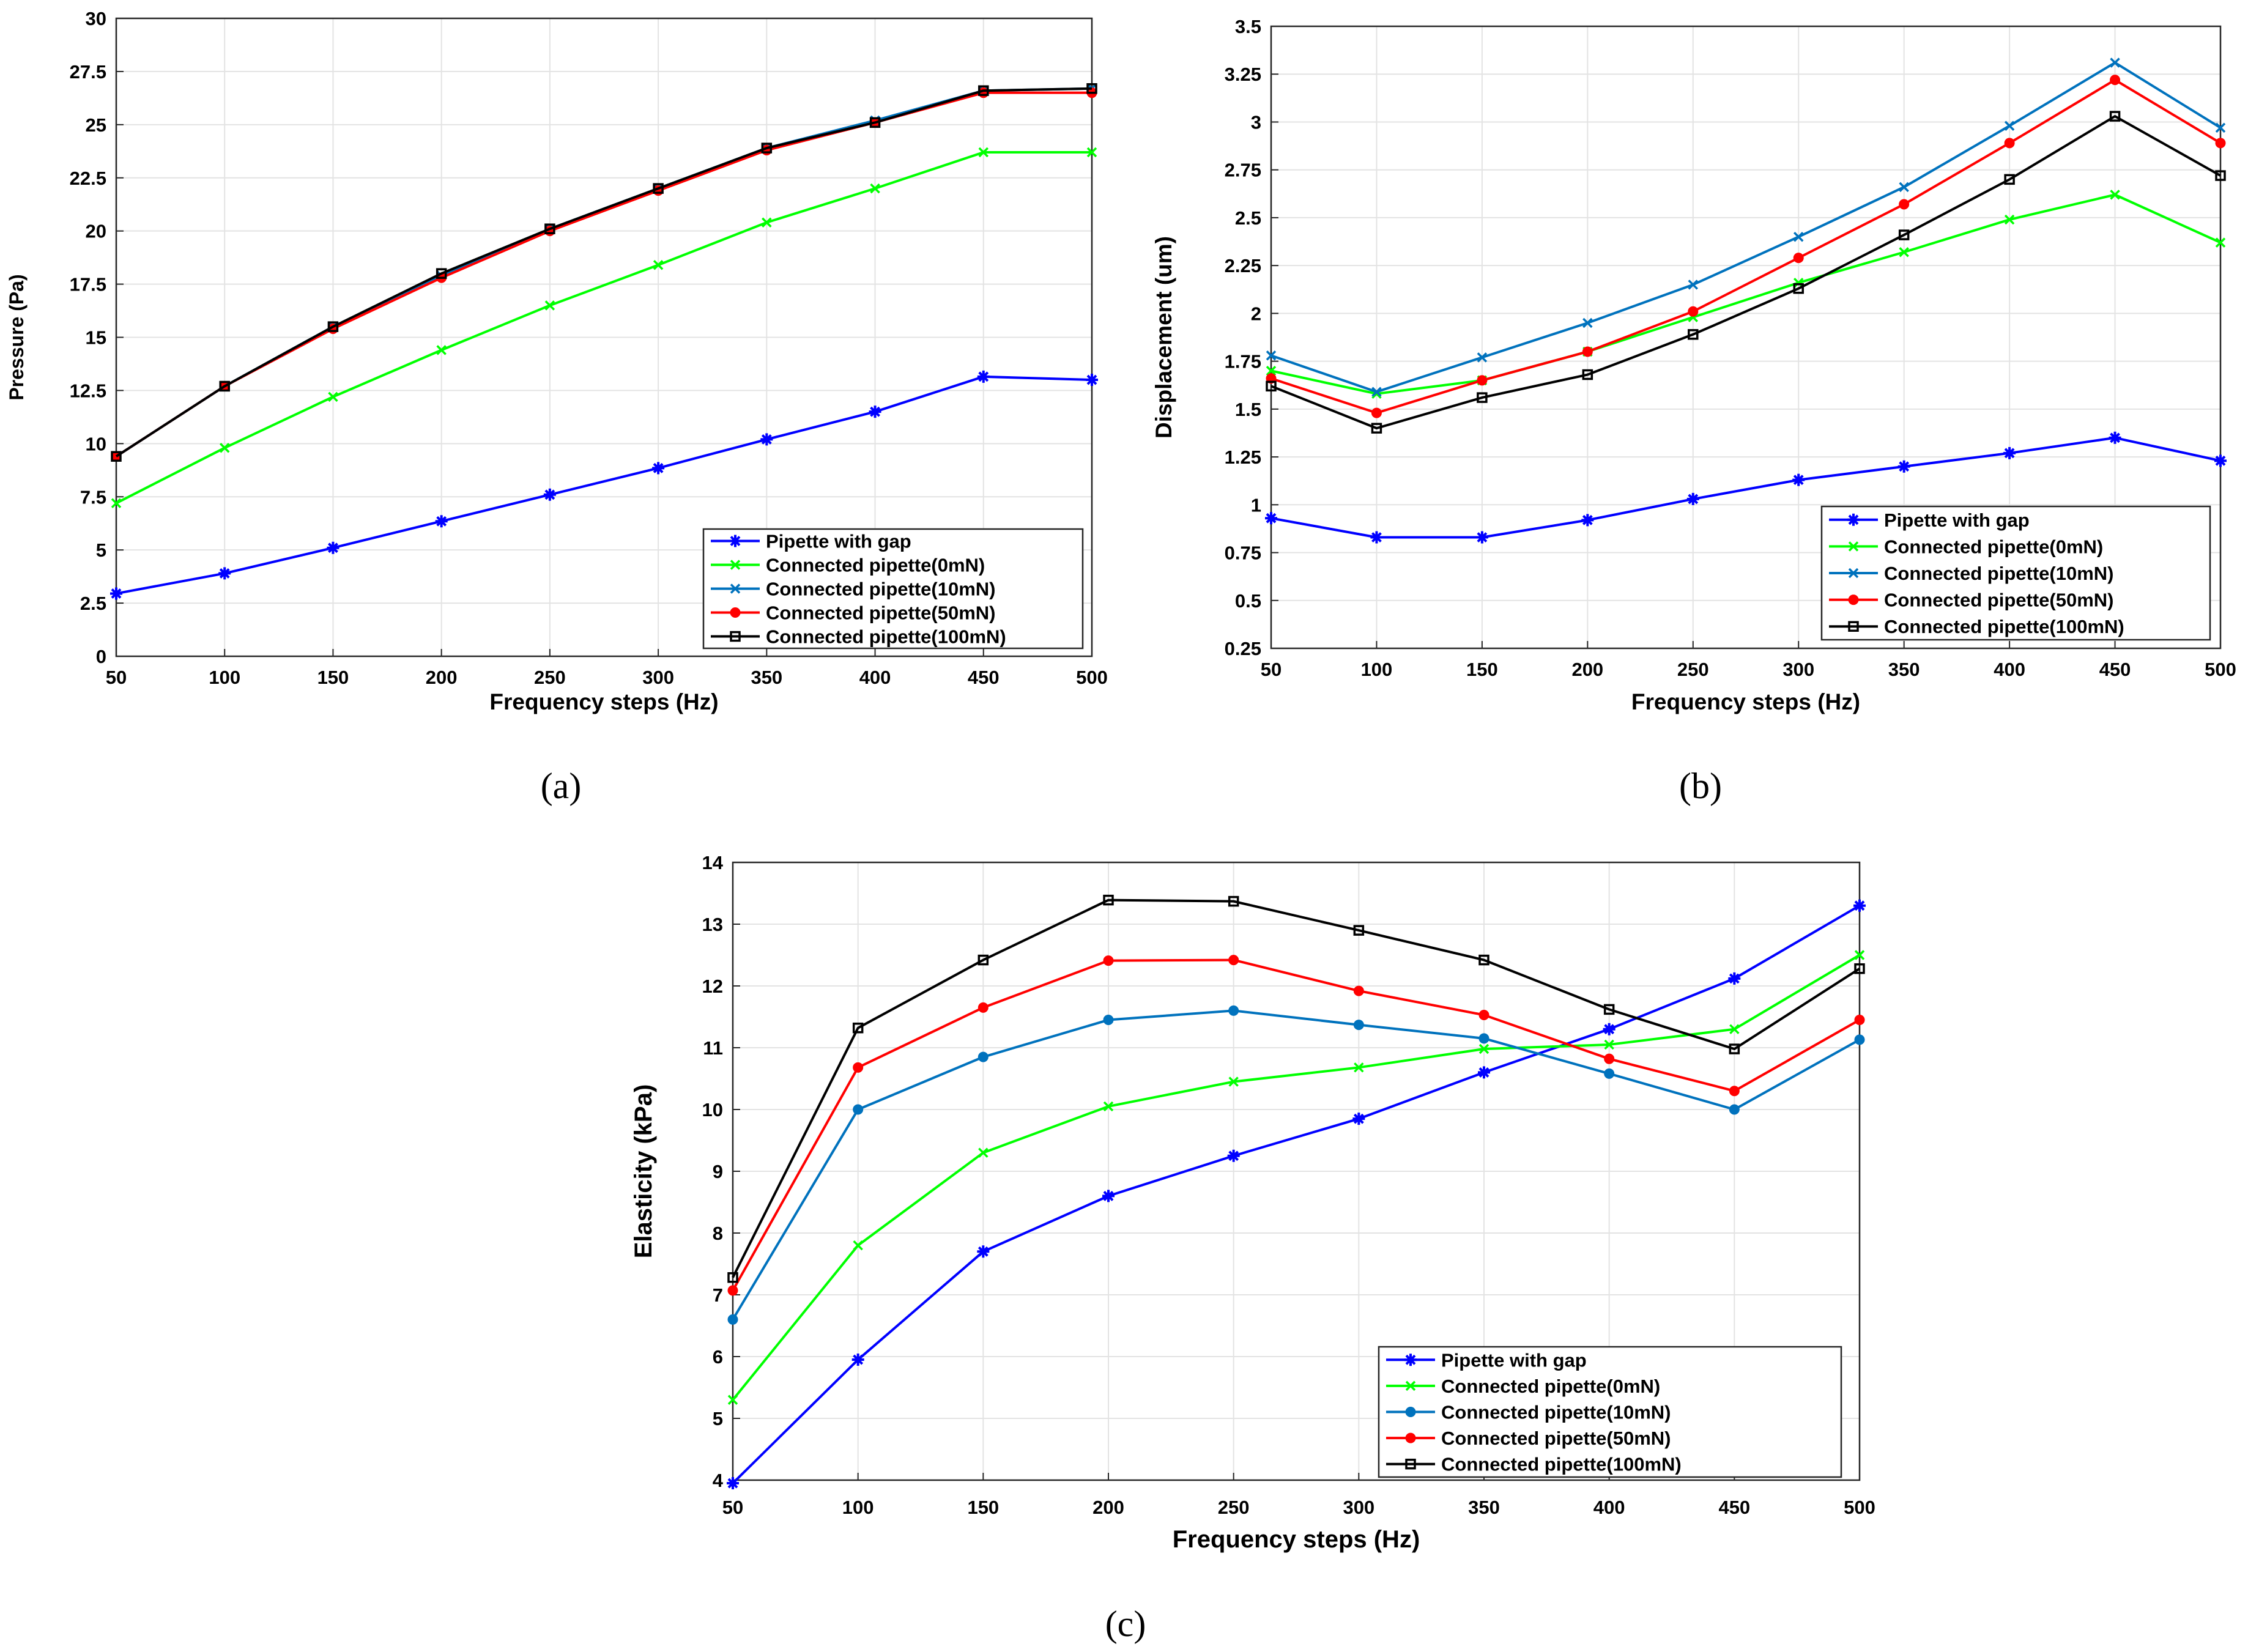 Image resolution: width=2248 pixels, height=1652 pixels. Describe the element at coordinates (718, 1357) in the screenshot. I see `y-tick-label: 6` at that location.